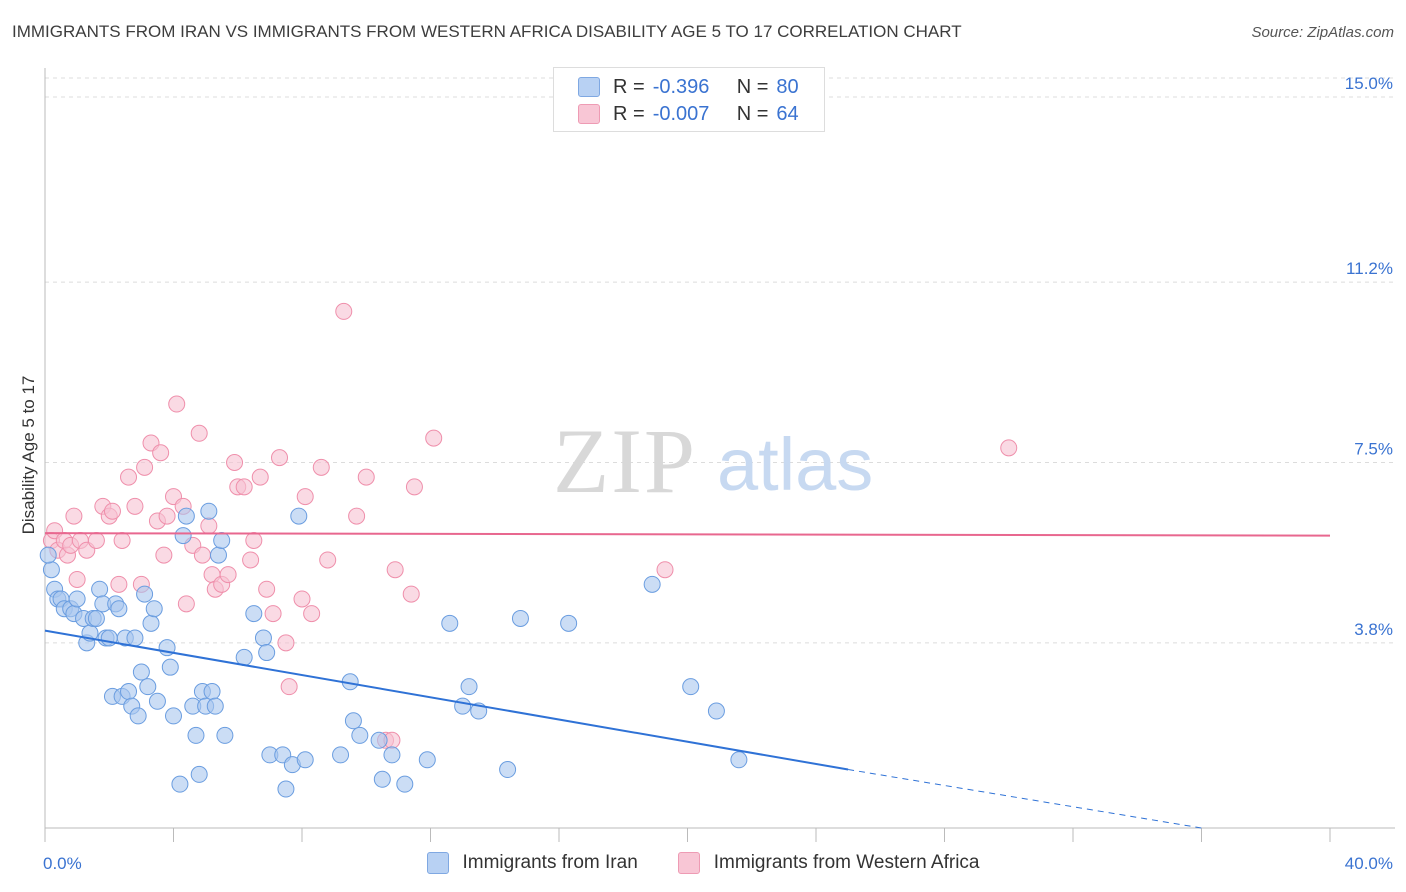  I want to click on y-tick-label: 11.2%, so click(1369, 268).